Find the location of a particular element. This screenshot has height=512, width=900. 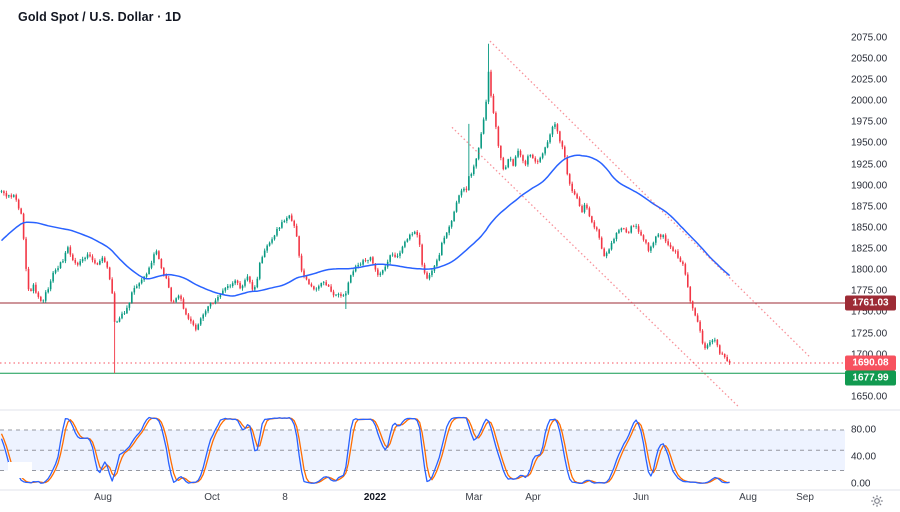

time-tick-8: 8 is located at coordinates (285, 497).